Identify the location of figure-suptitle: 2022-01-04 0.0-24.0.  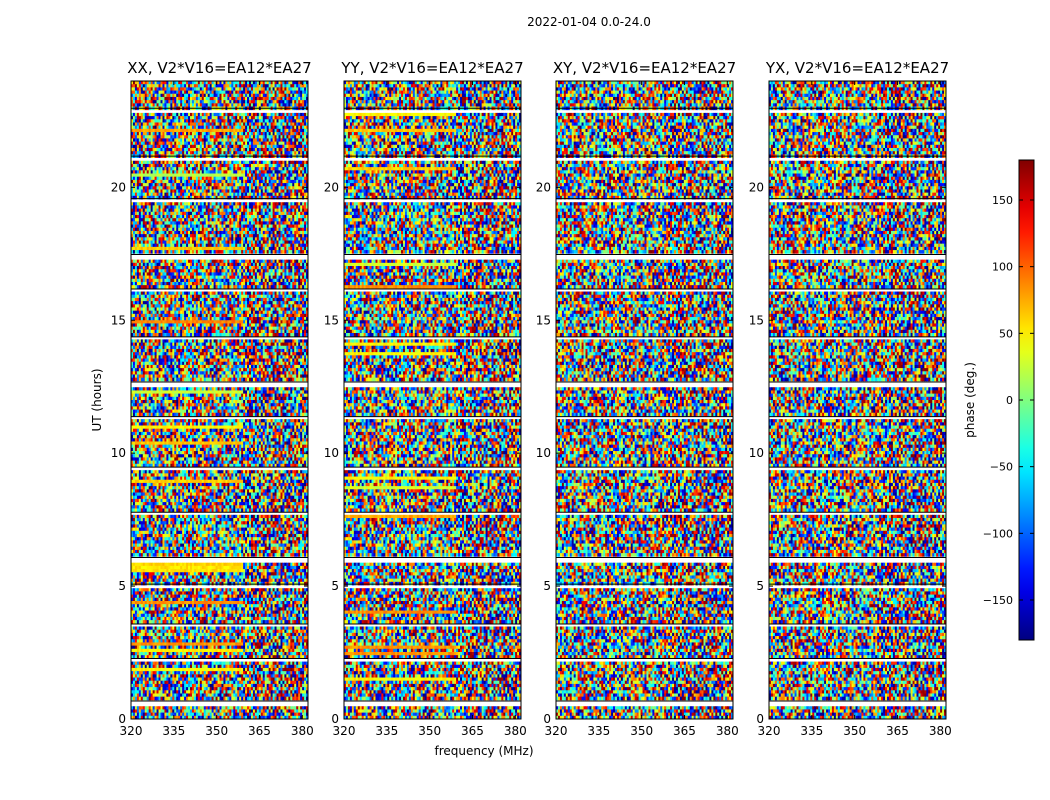
(589, 22).